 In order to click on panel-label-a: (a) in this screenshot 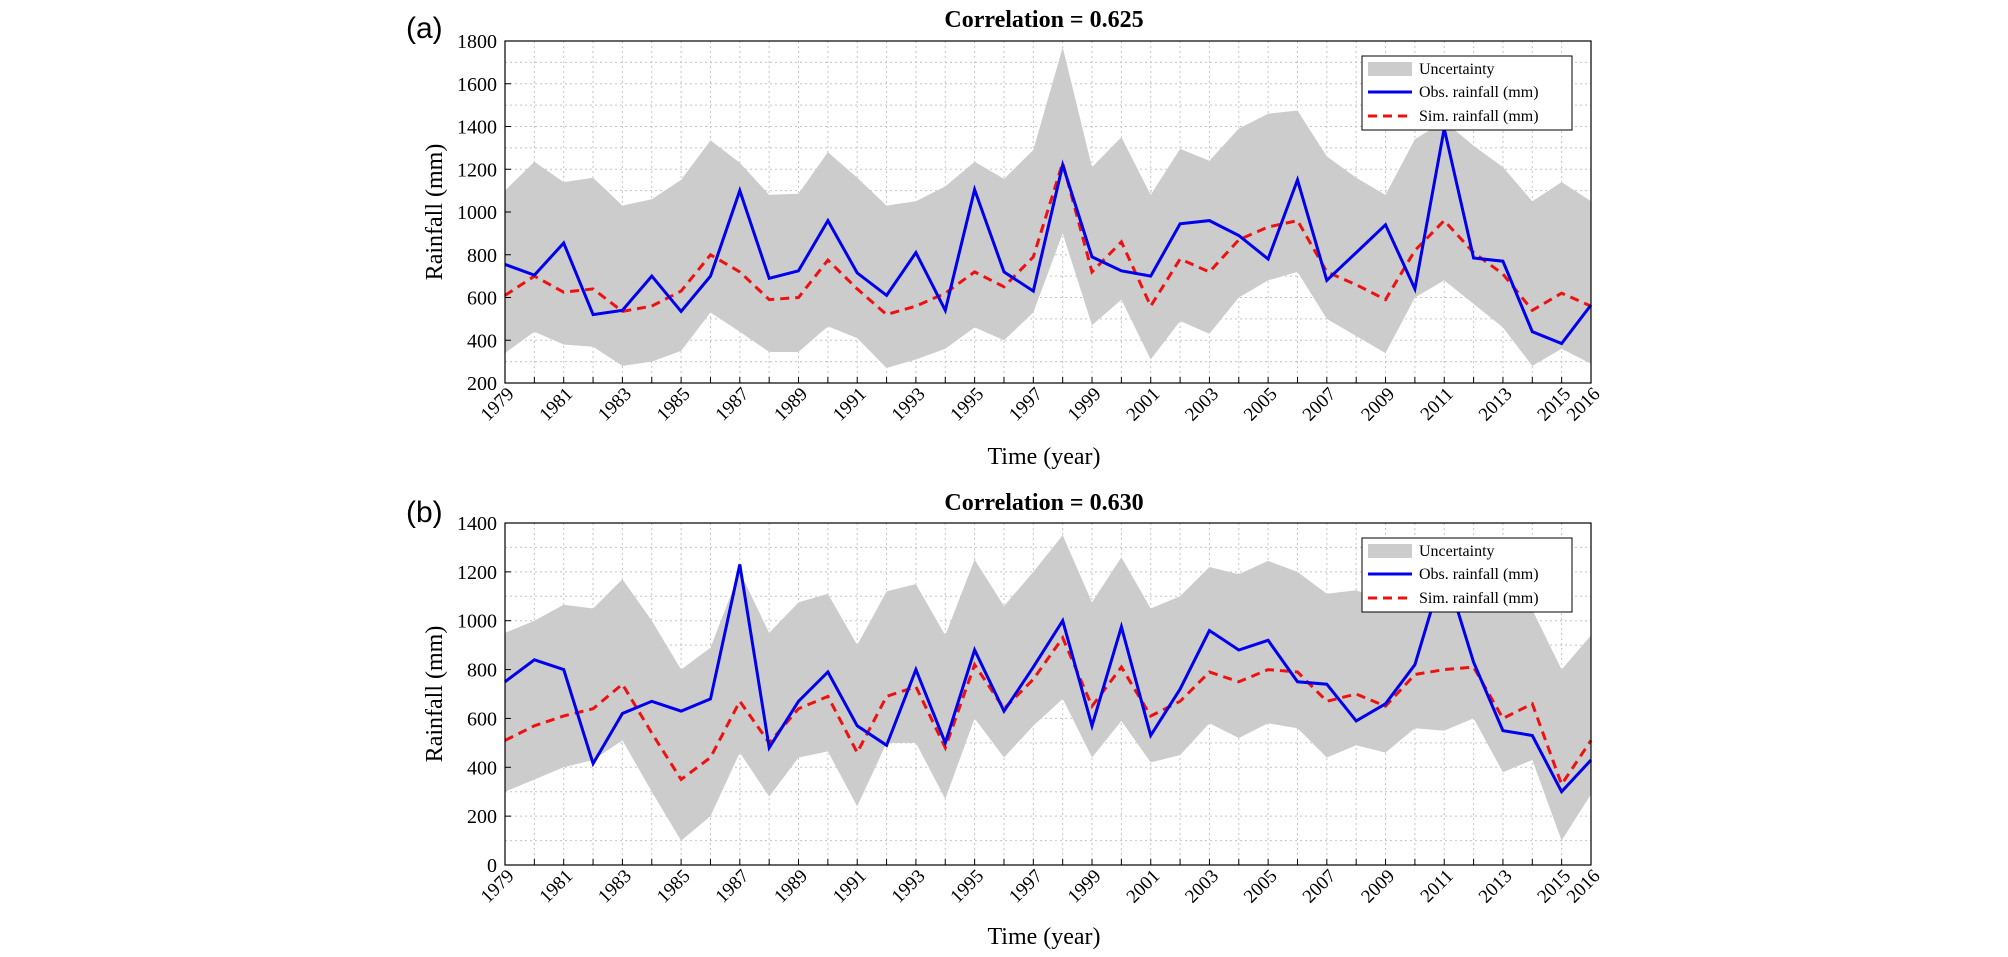, I will do `click(424, 28)`.